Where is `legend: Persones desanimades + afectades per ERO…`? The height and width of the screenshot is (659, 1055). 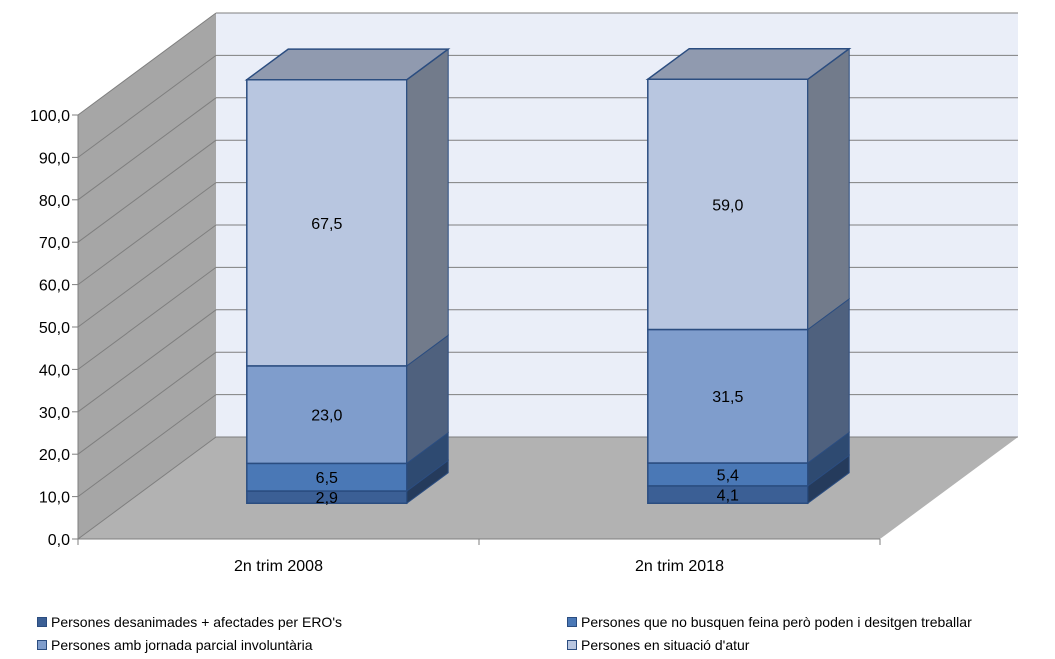
legend: Persones desanimades + afectades per ERO… is located at coordinates (527, 634).